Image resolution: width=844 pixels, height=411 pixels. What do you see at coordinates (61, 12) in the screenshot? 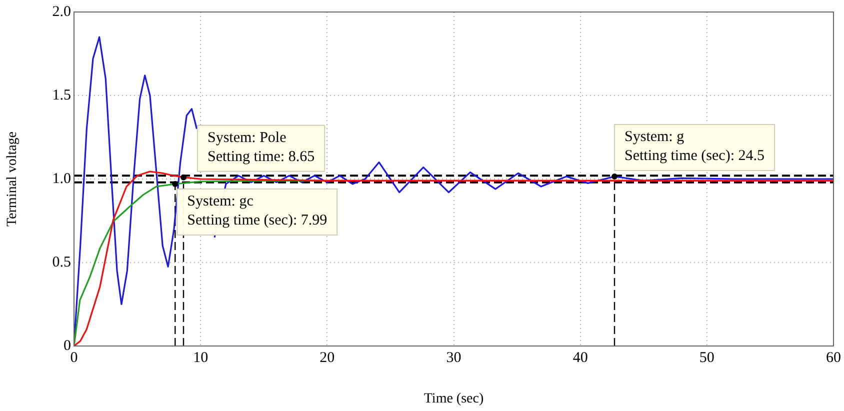
I see `y-tick-label: 2.0` at bounding box center [61, 12].